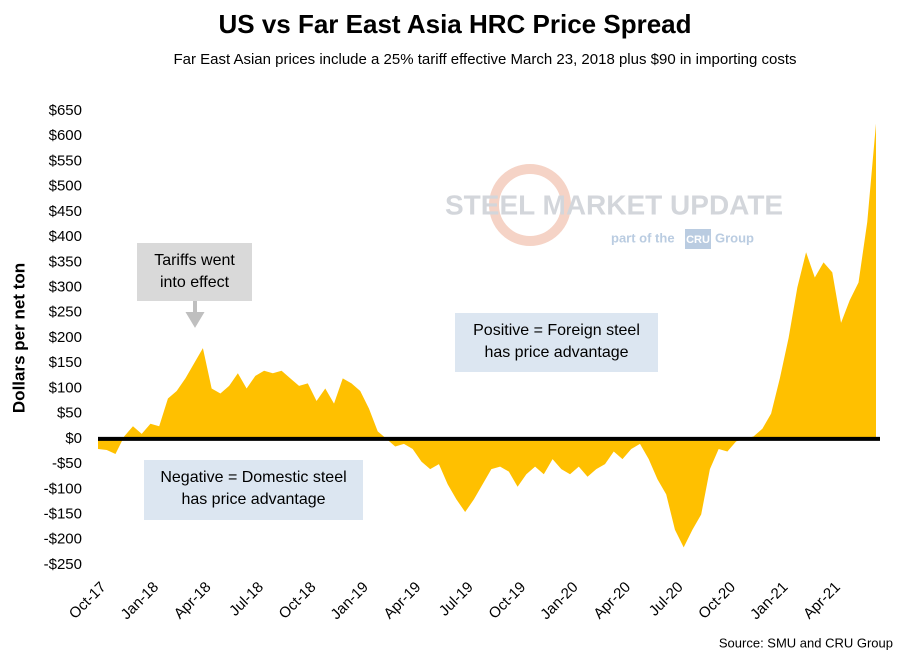  I want to click on y-tick-label: $150, so click(65, 362).